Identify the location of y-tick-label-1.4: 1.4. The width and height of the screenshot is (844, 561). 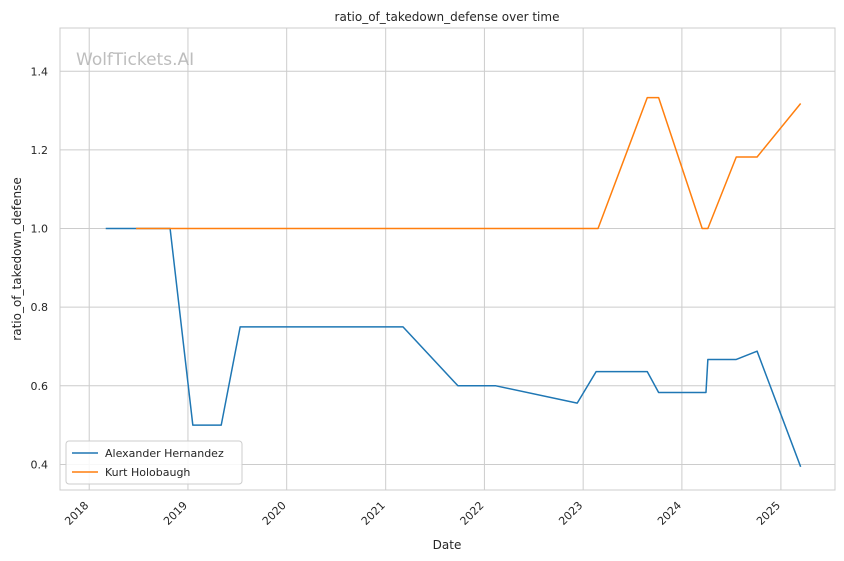
(40, 71).